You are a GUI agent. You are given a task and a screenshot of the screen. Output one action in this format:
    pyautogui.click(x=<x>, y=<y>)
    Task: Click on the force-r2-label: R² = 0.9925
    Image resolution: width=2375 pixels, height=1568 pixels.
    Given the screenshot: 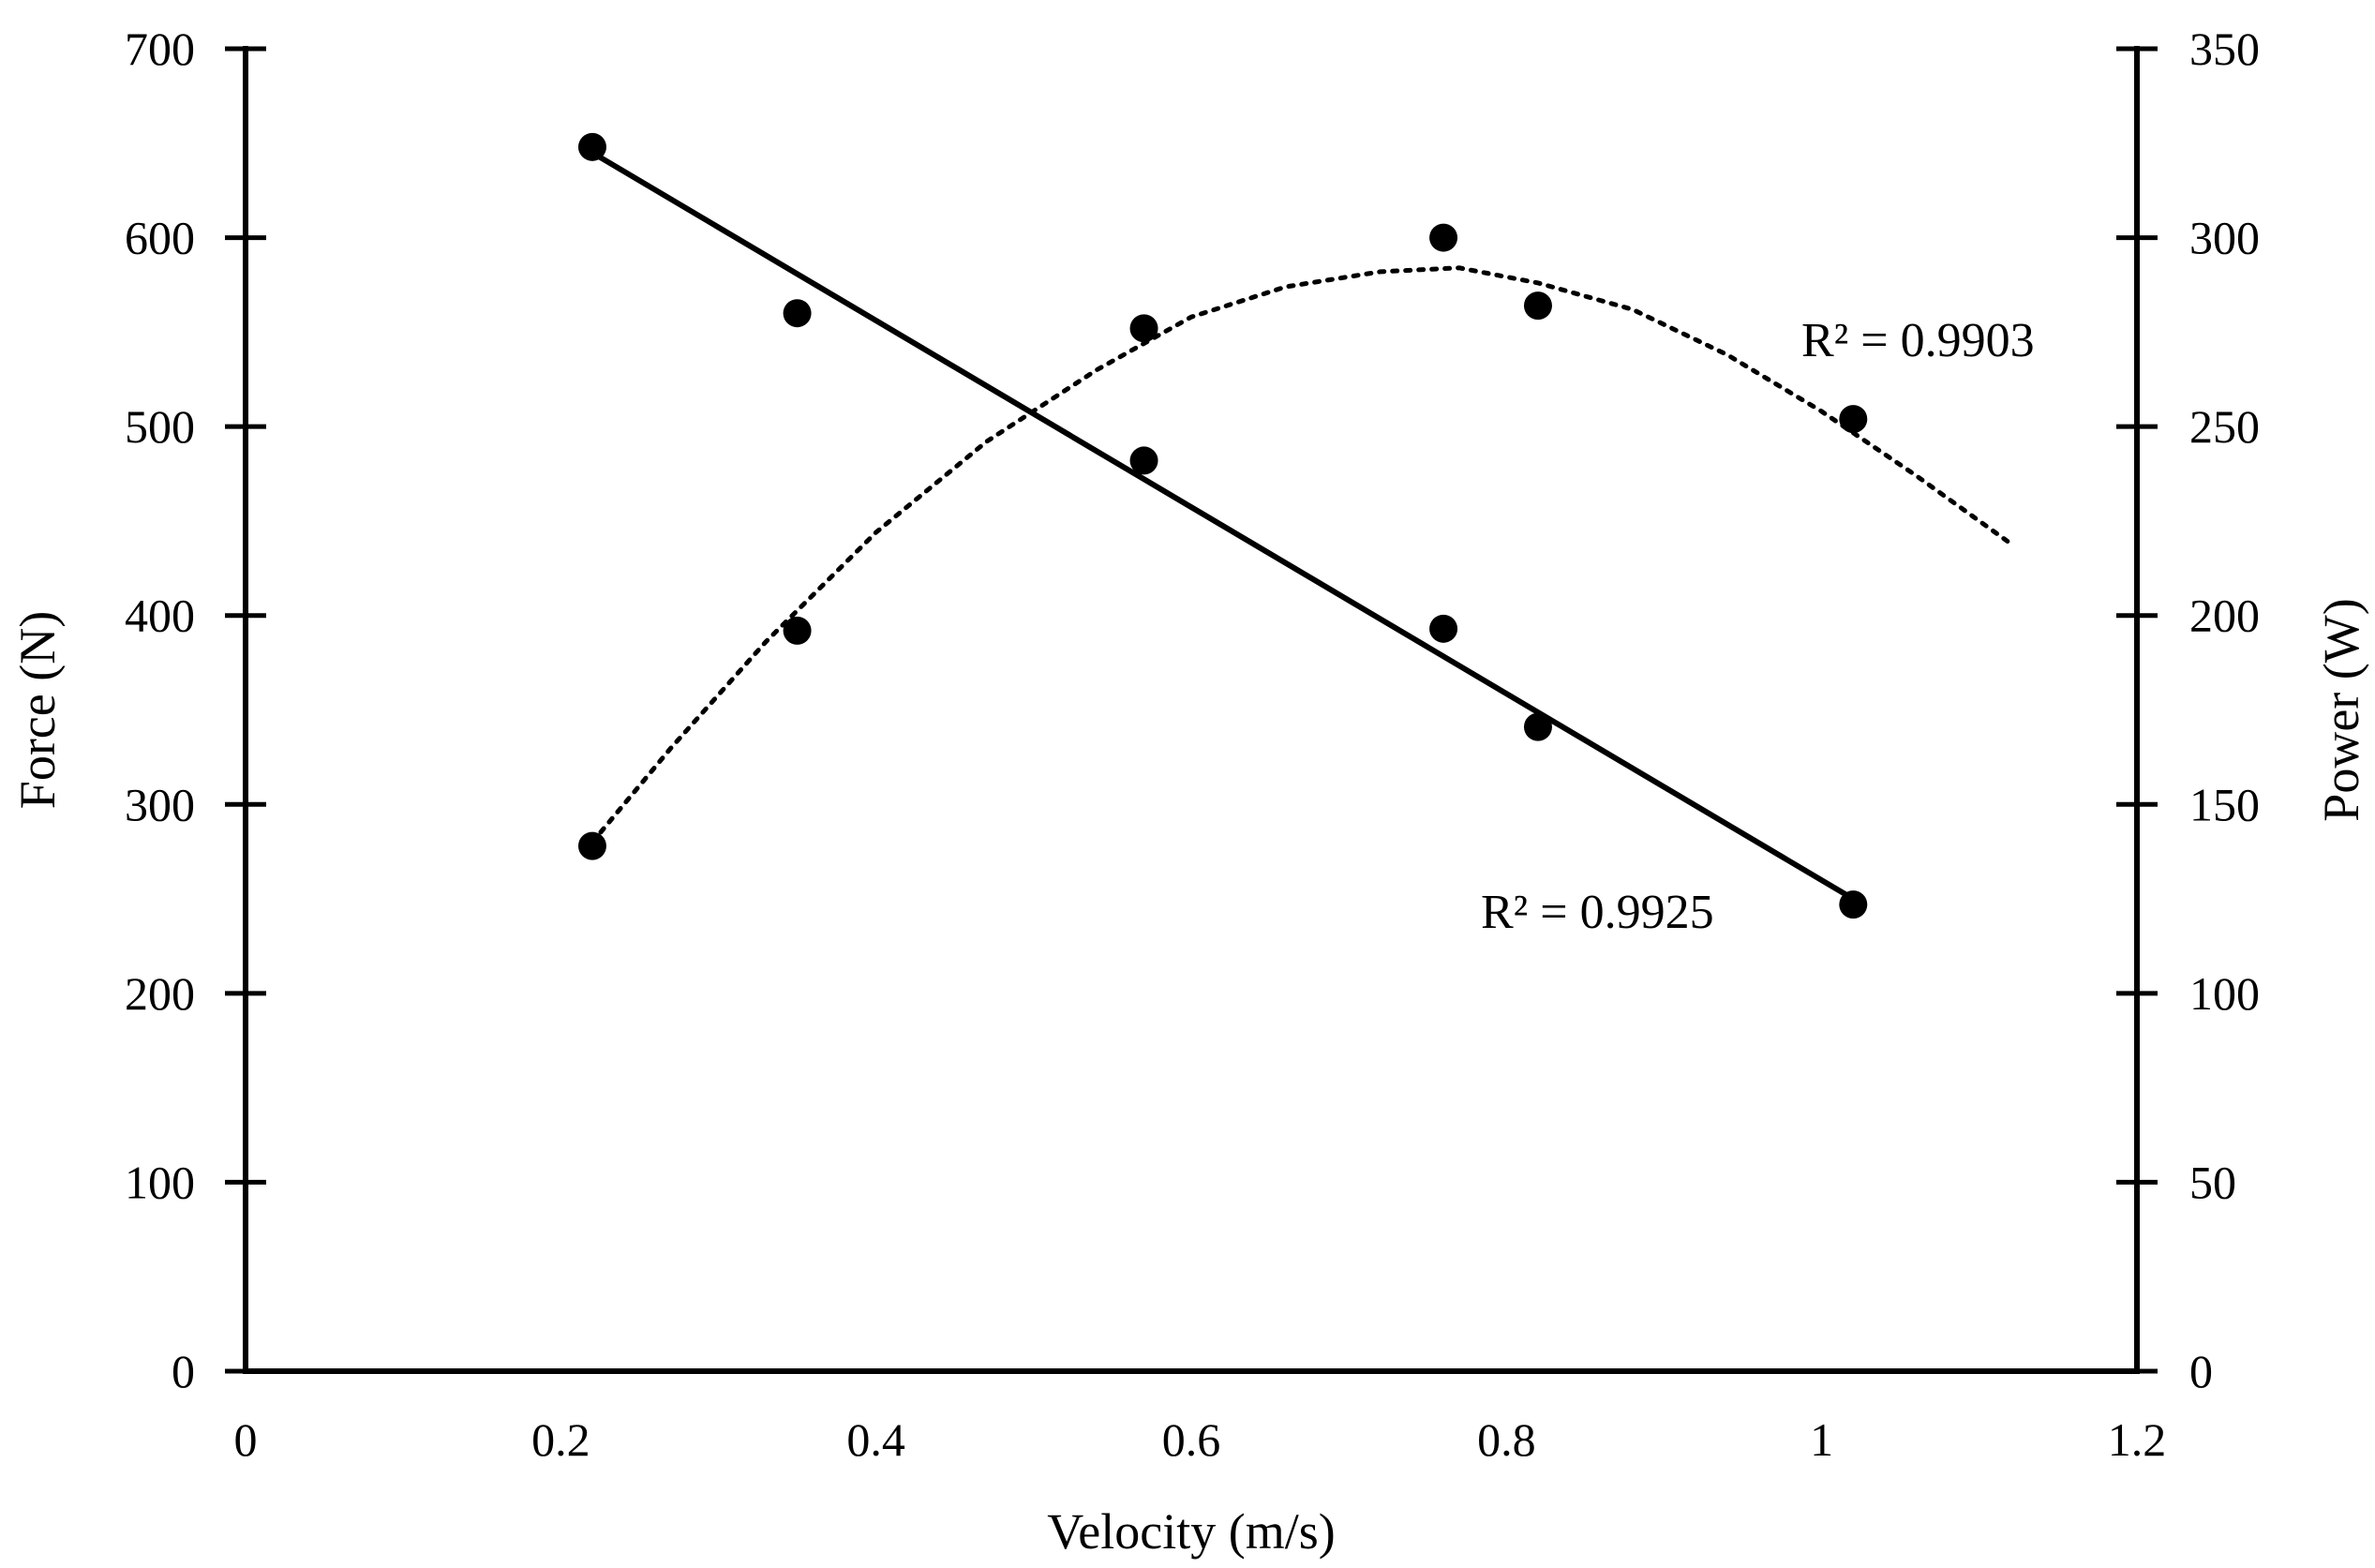 What is the action you would take?
    pyautogui.click(x=1597, y=913)
    